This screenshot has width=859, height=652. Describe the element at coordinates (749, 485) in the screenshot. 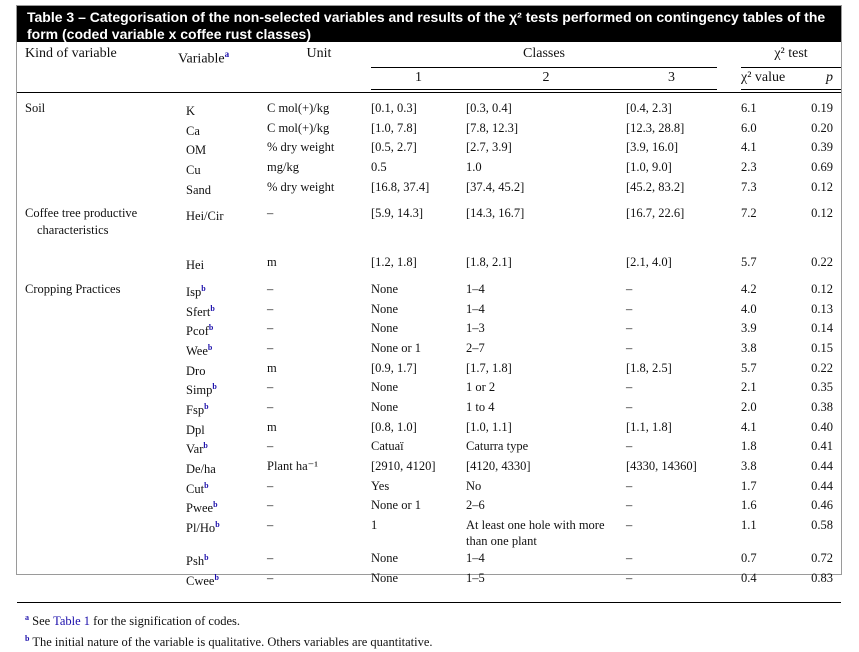

I see `chi-value-cell: 1.7` at that location.